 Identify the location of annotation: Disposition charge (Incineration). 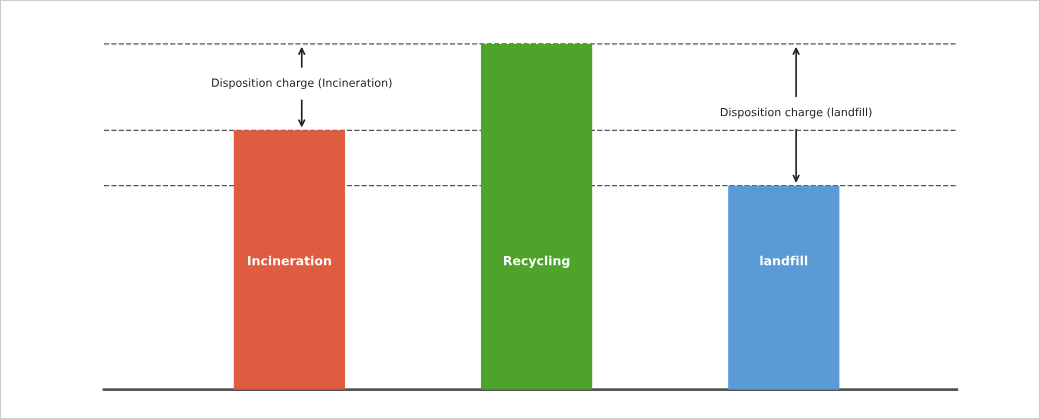
(302, 84).